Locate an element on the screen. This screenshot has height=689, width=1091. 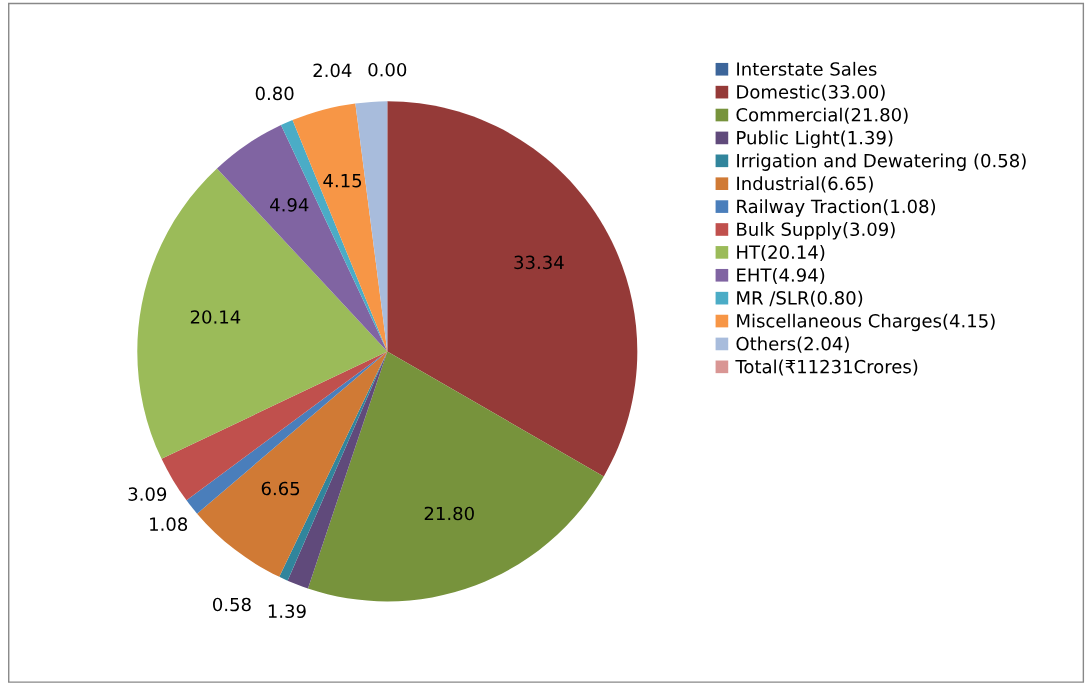
data-label: 0.80 is located at coordinates (274, 93).